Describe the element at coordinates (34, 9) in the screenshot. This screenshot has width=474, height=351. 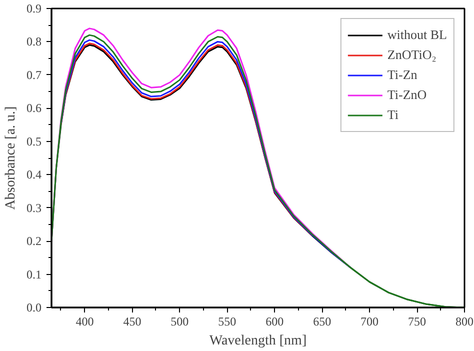
I see `y-tick-label: 0.9` at that location.